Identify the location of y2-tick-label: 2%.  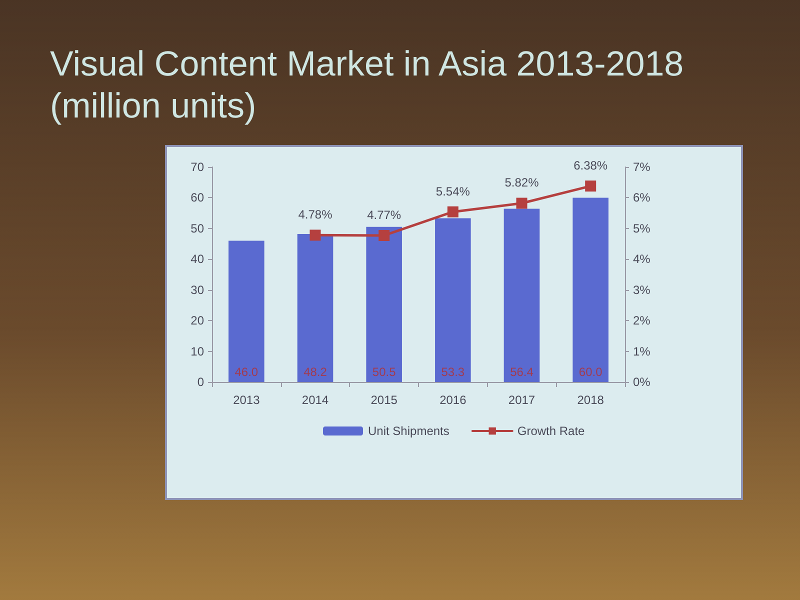
(642, 321).